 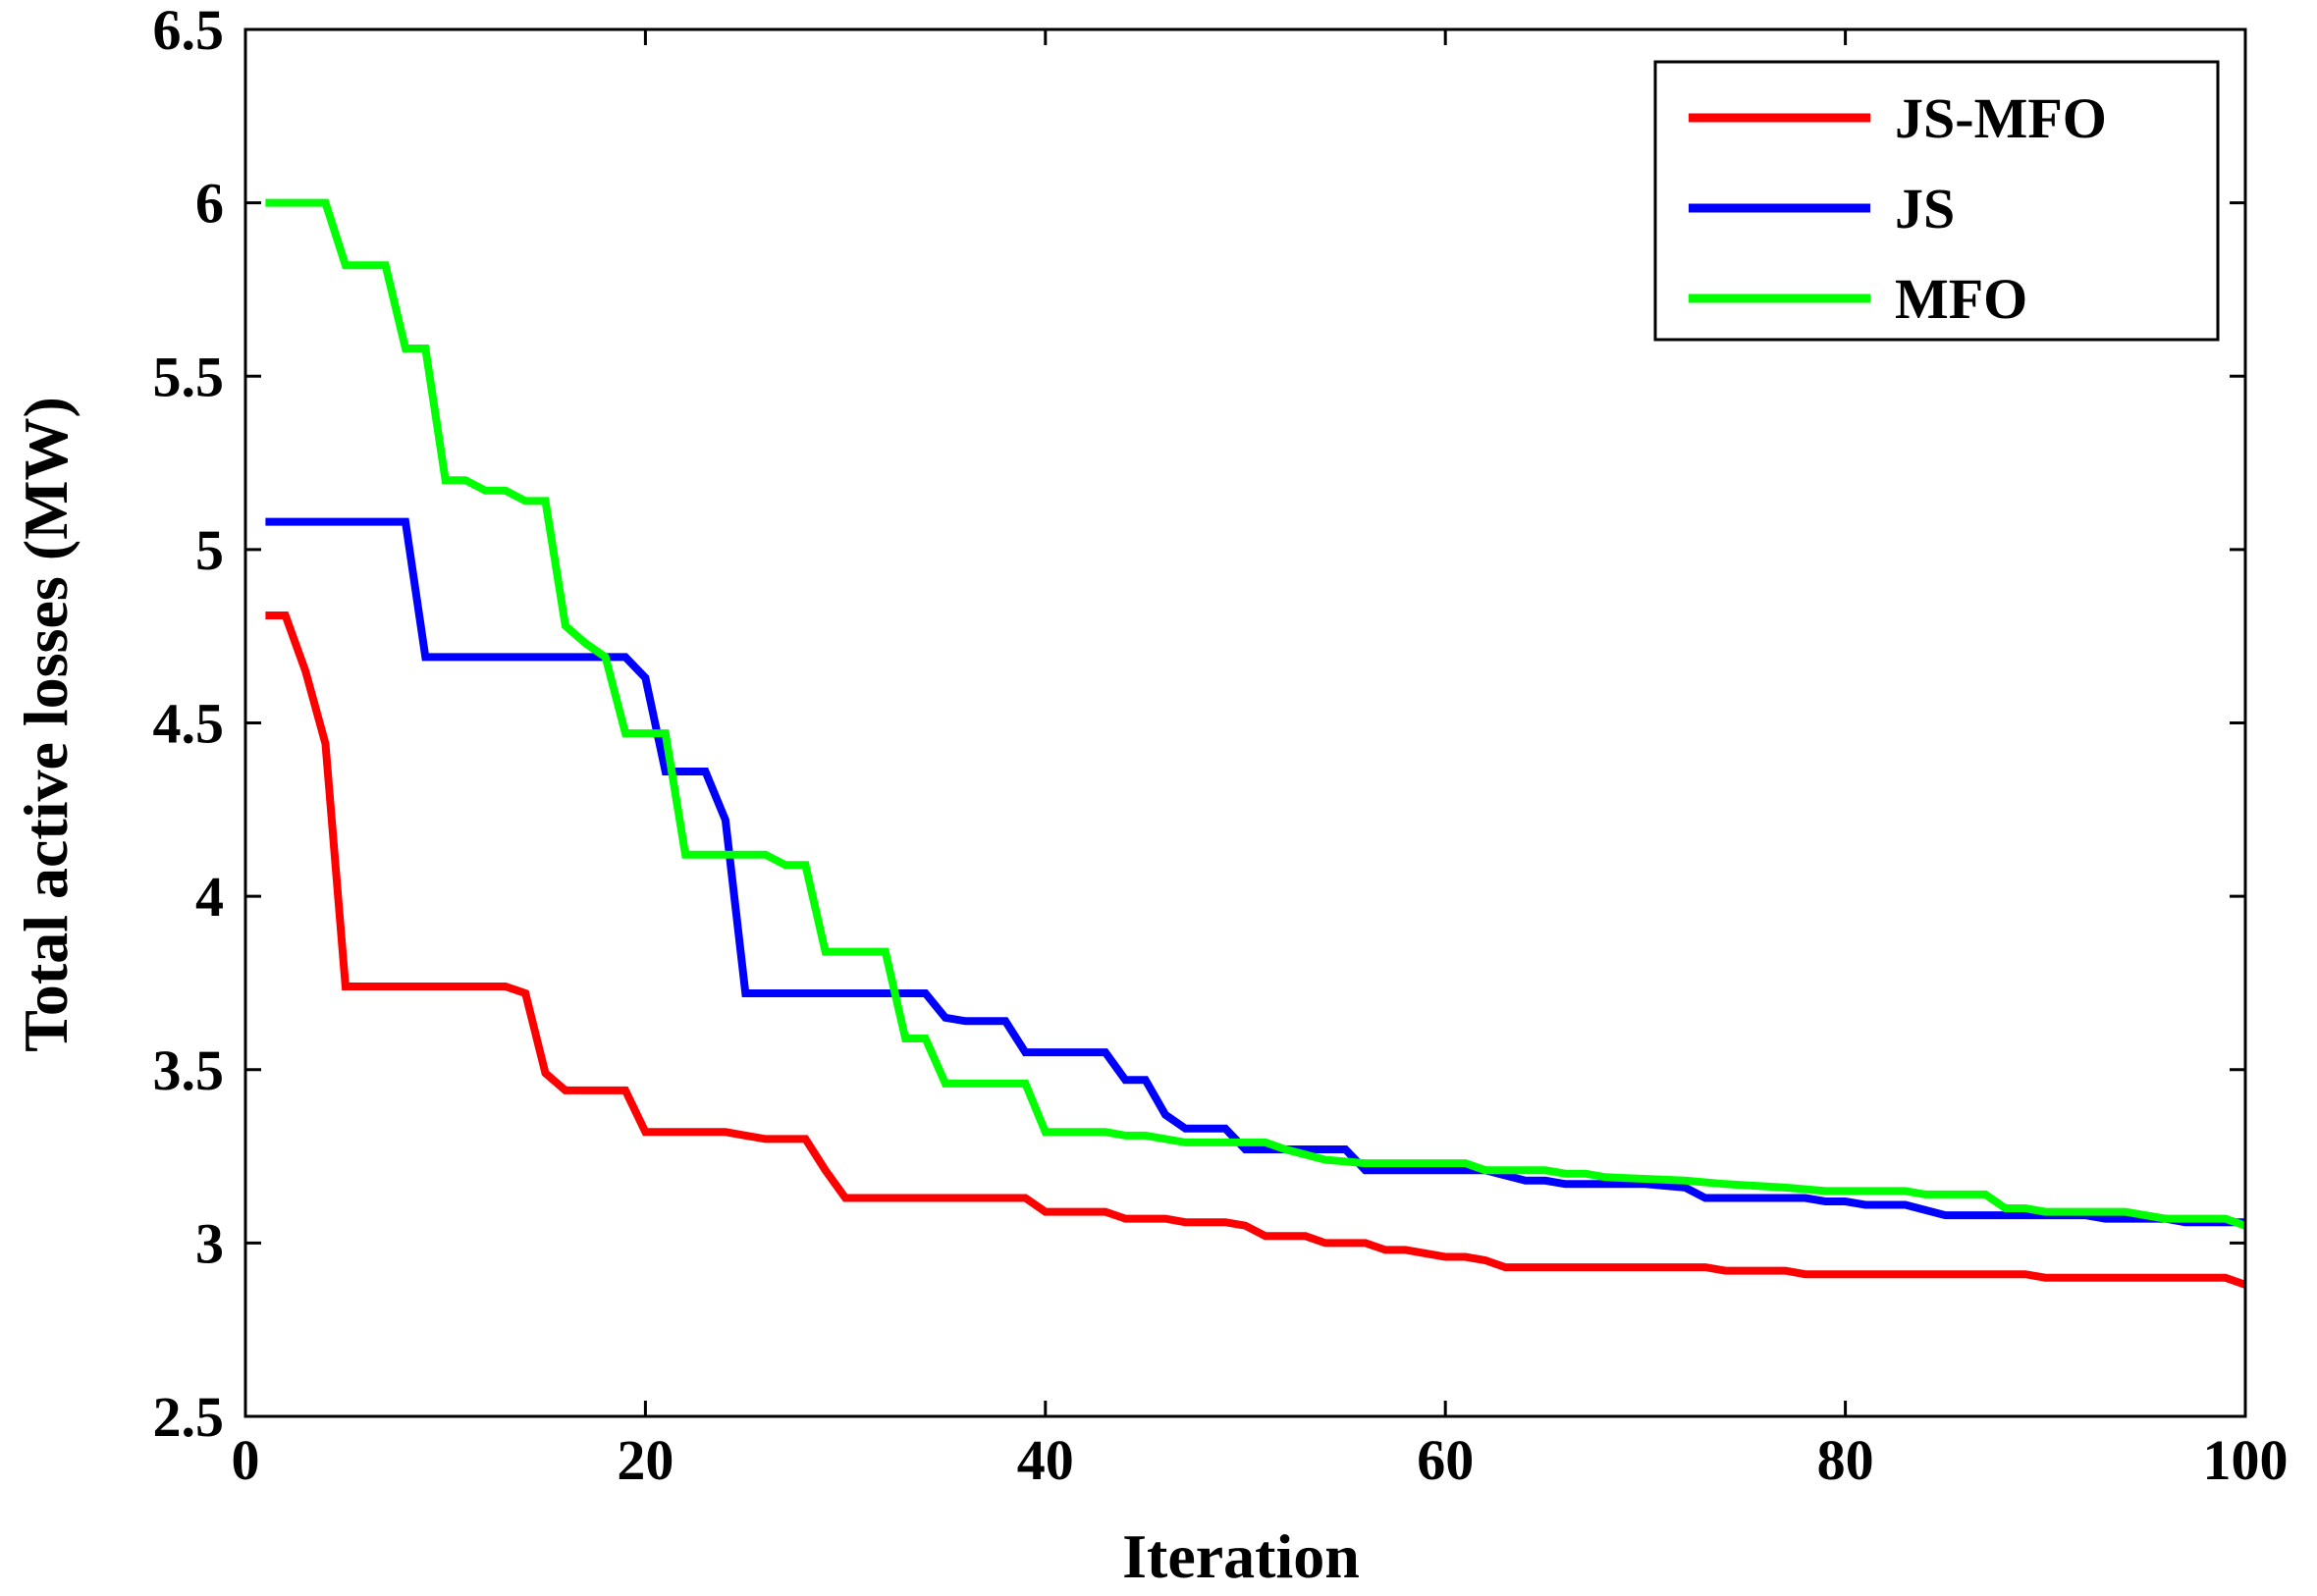 What do you see at coordinates (46, 724) in the screenshot?
I see `y-axis-title: Total active losses (MW)` at bounding box center [46, 724].